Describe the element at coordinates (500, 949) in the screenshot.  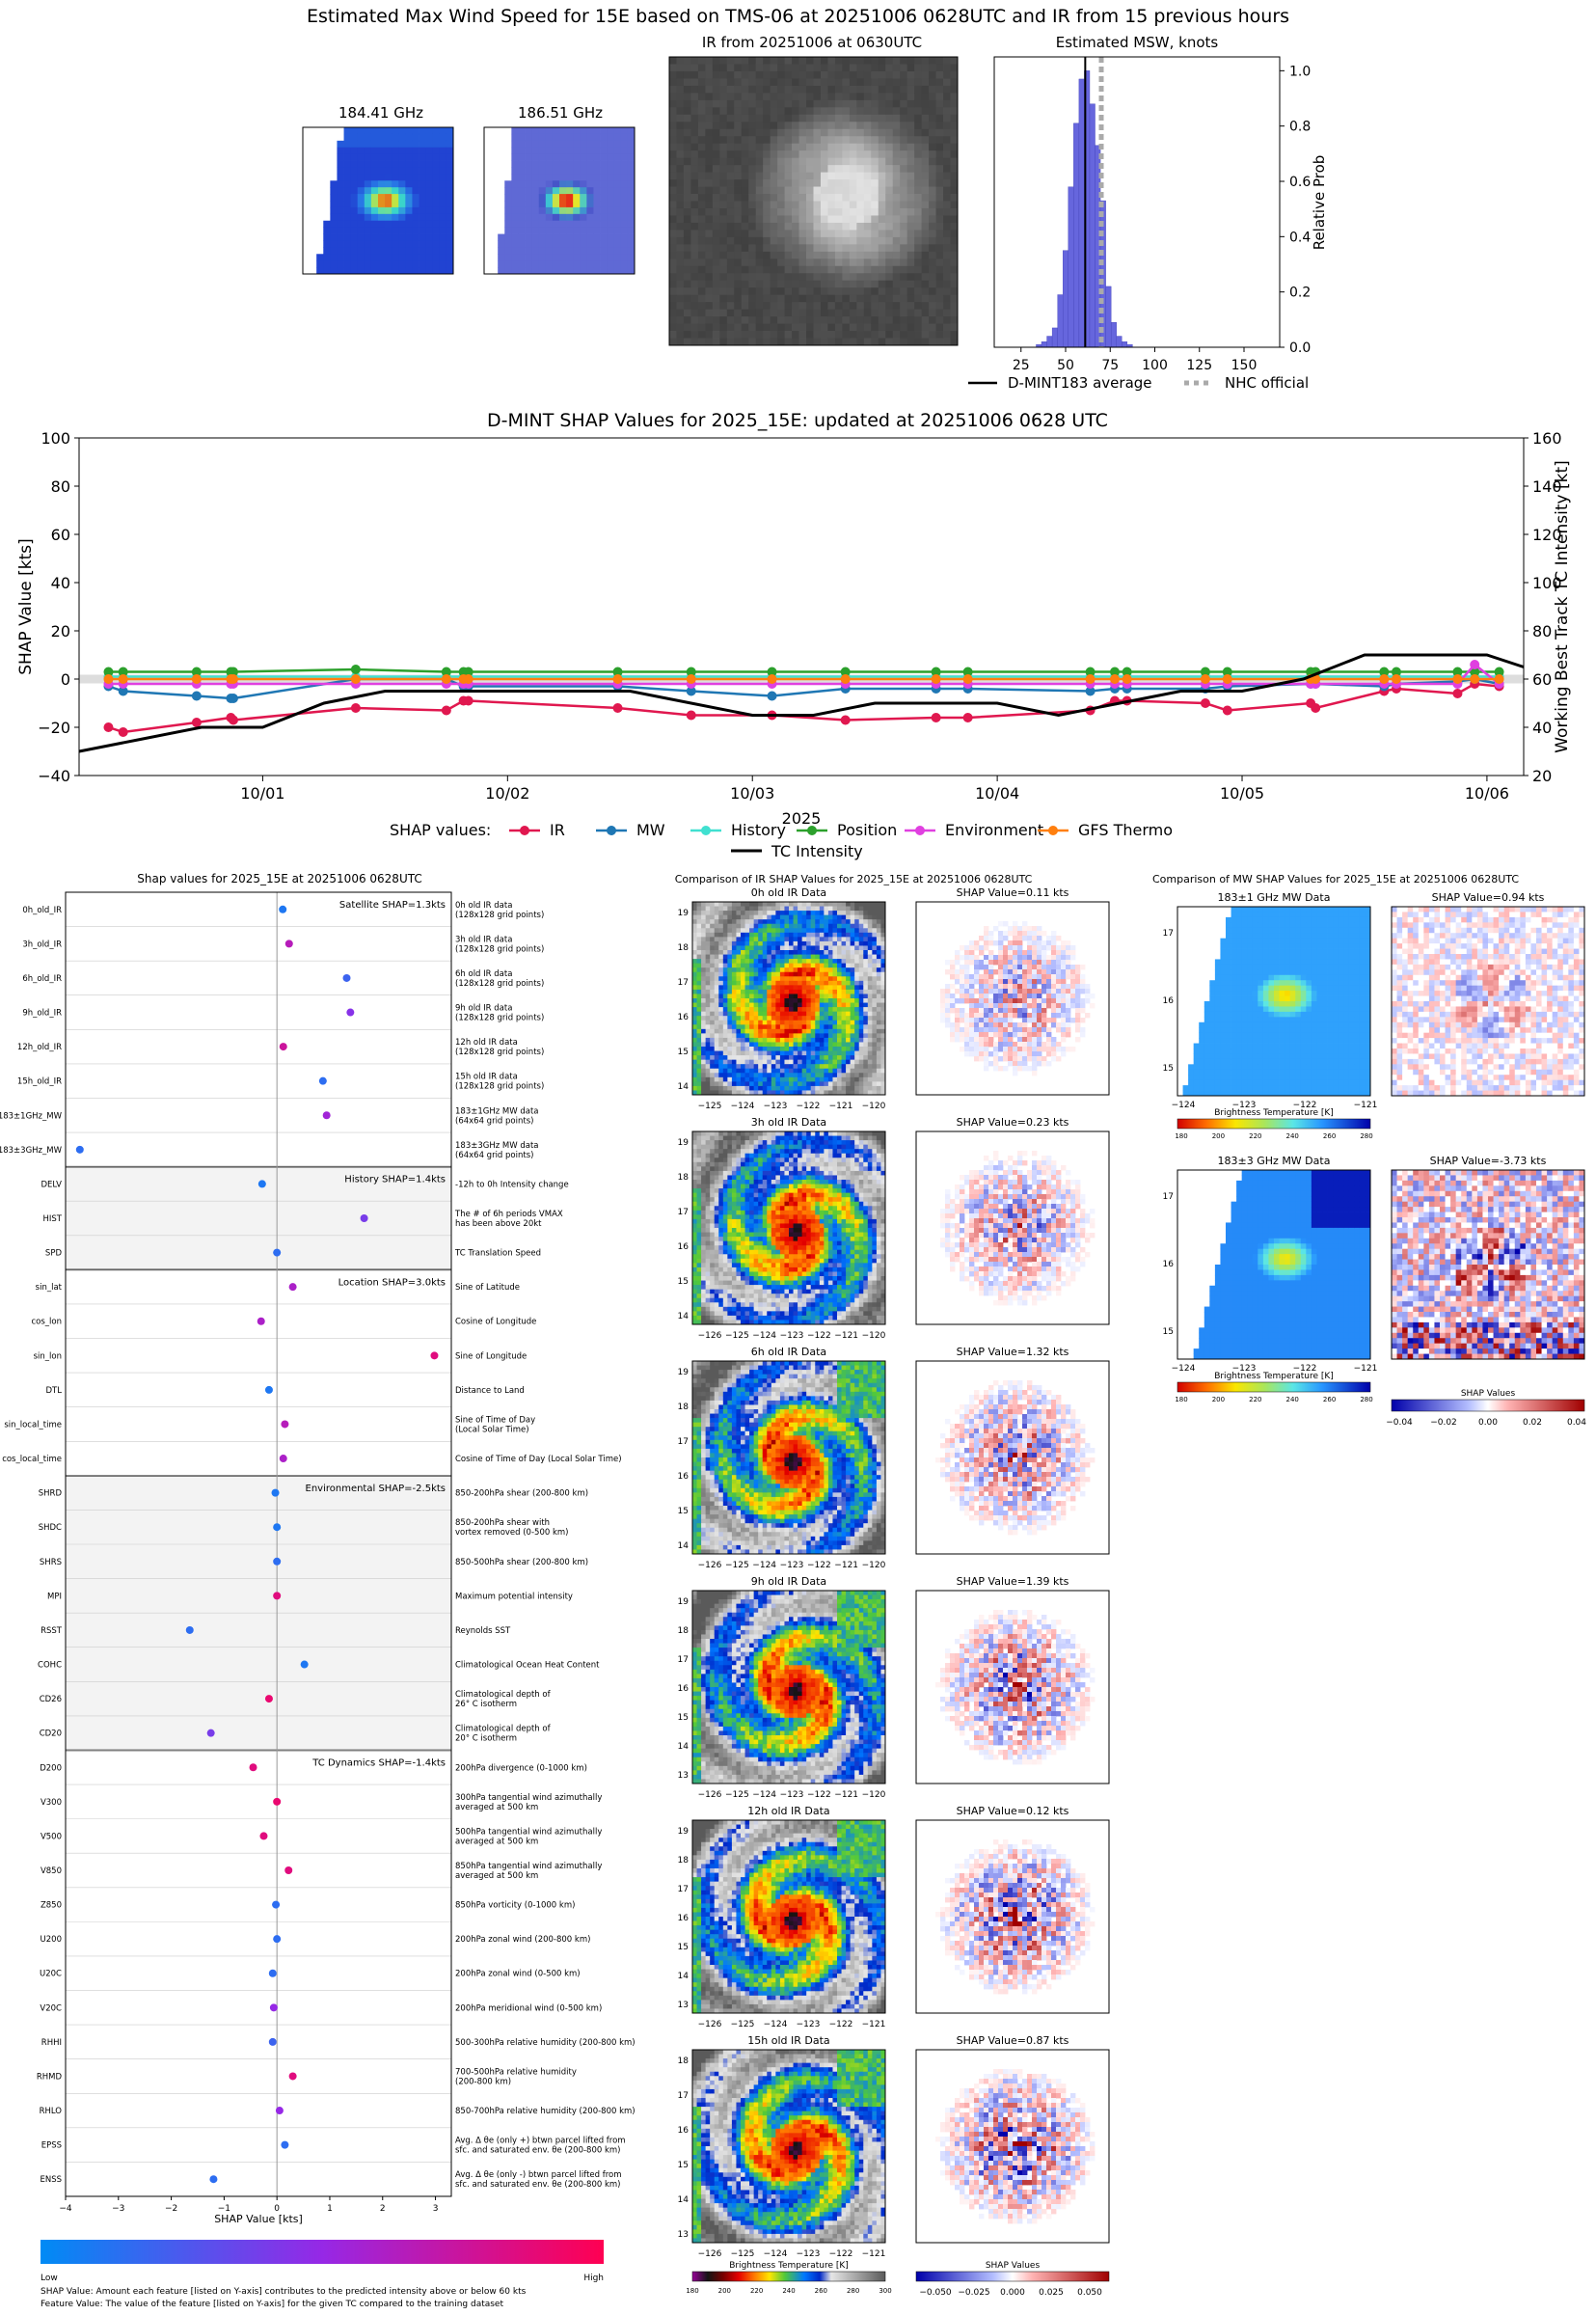
I see `feature-desc: (128x128 grid points)` at that location.